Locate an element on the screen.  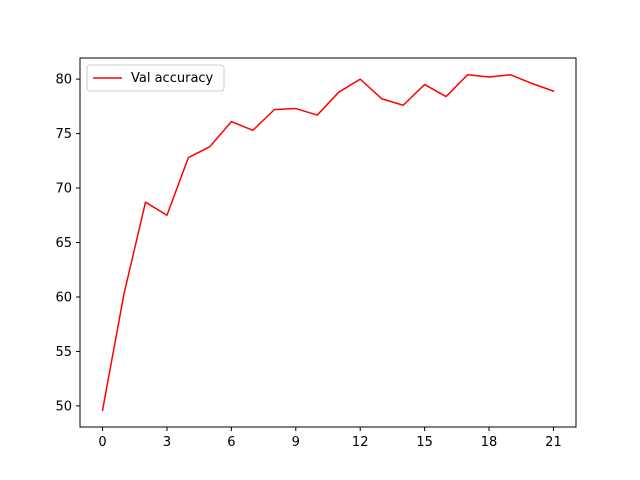
y-tick-label: 55 is located at coordinates (63, 352).